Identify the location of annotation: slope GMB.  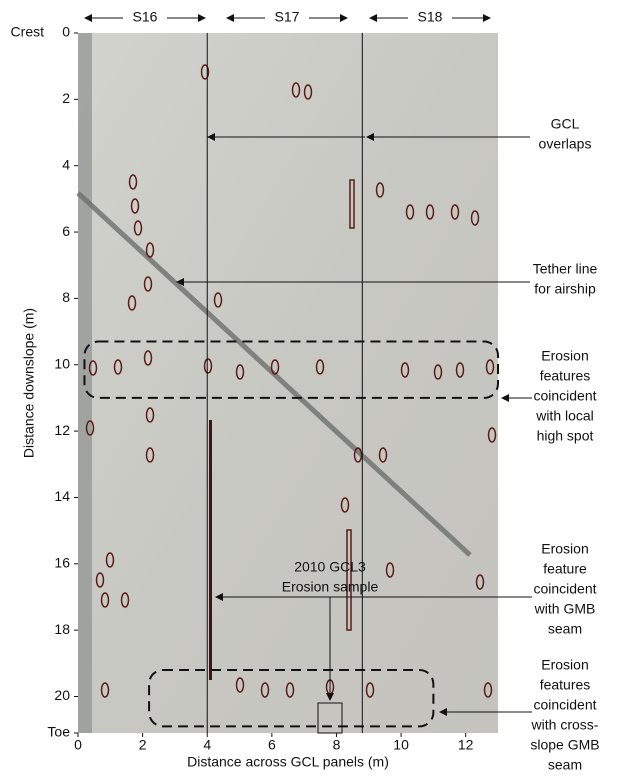
(564, 745).